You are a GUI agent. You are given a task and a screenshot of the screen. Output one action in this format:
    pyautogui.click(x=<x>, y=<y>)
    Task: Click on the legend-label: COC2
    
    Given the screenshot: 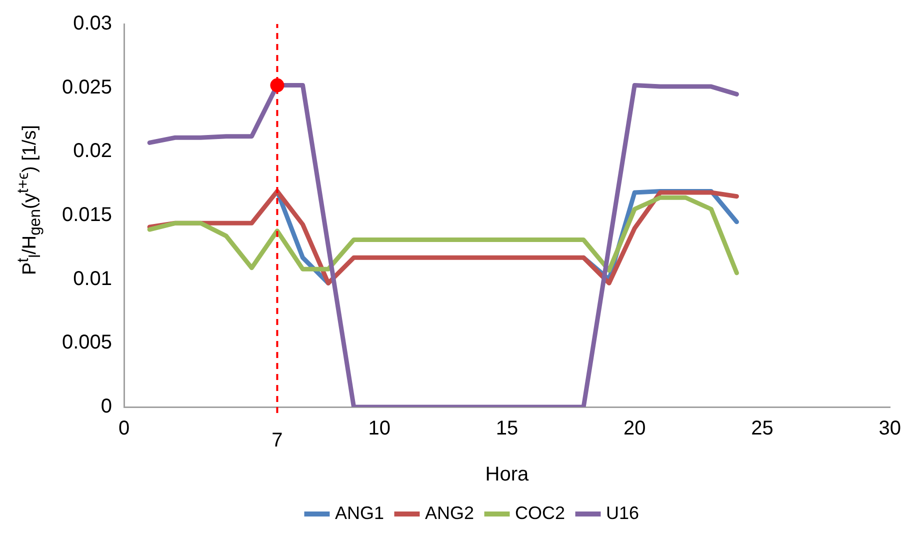 What is the action you would take?
    pyautogui.click(x=540, y=512)
    